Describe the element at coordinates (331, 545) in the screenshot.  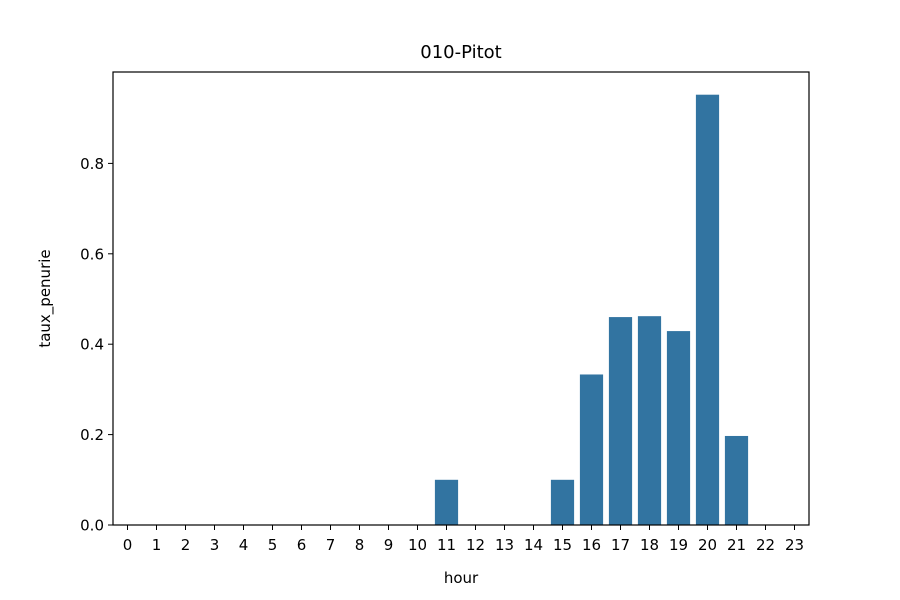
I see `x-tick-label: 7` at that location.